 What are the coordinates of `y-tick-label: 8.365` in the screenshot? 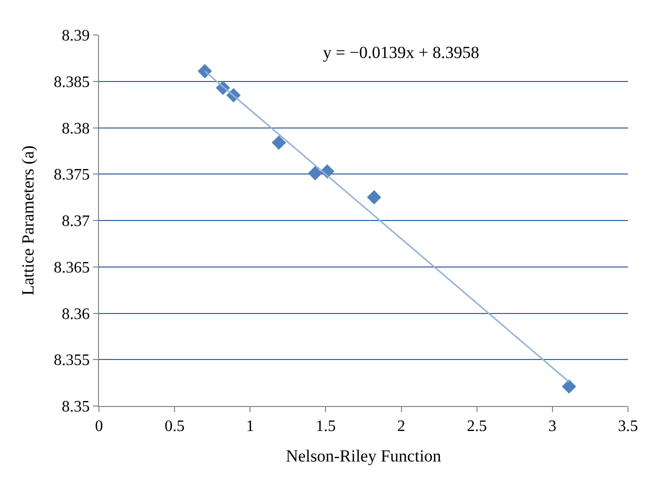 It's located at (72, 267).